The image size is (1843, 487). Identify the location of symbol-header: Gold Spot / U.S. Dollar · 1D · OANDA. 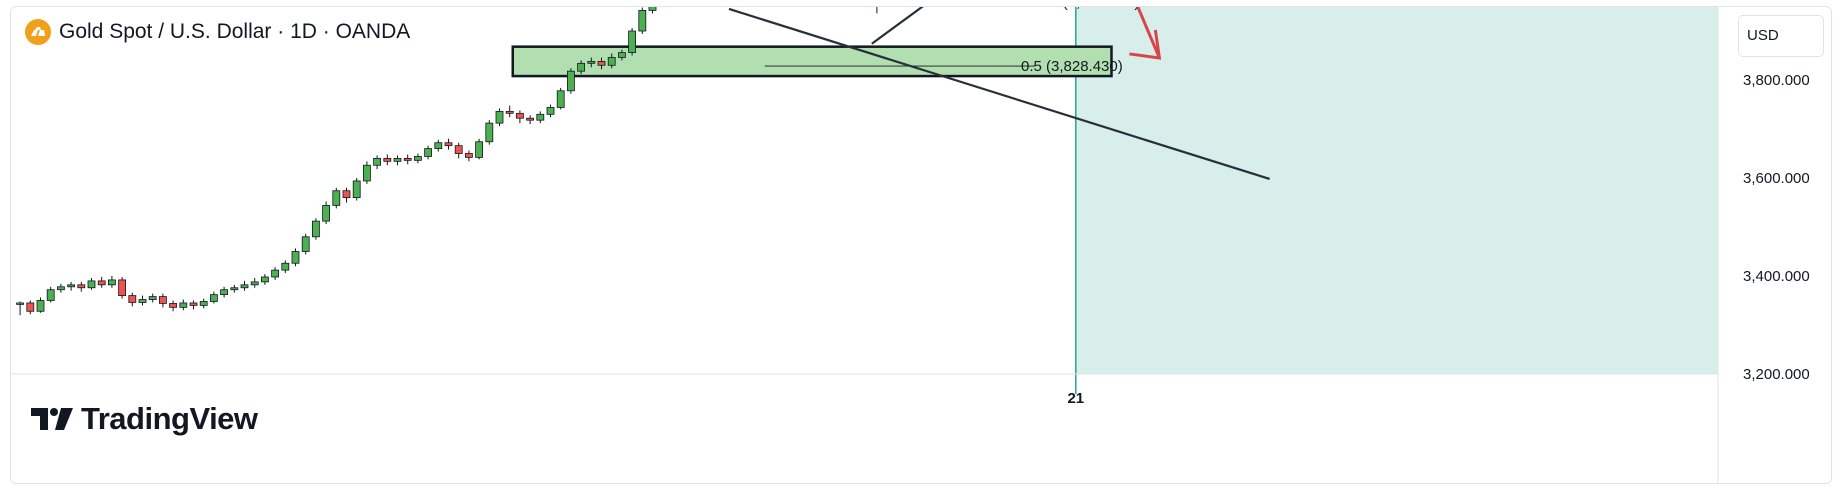
(217, 32).